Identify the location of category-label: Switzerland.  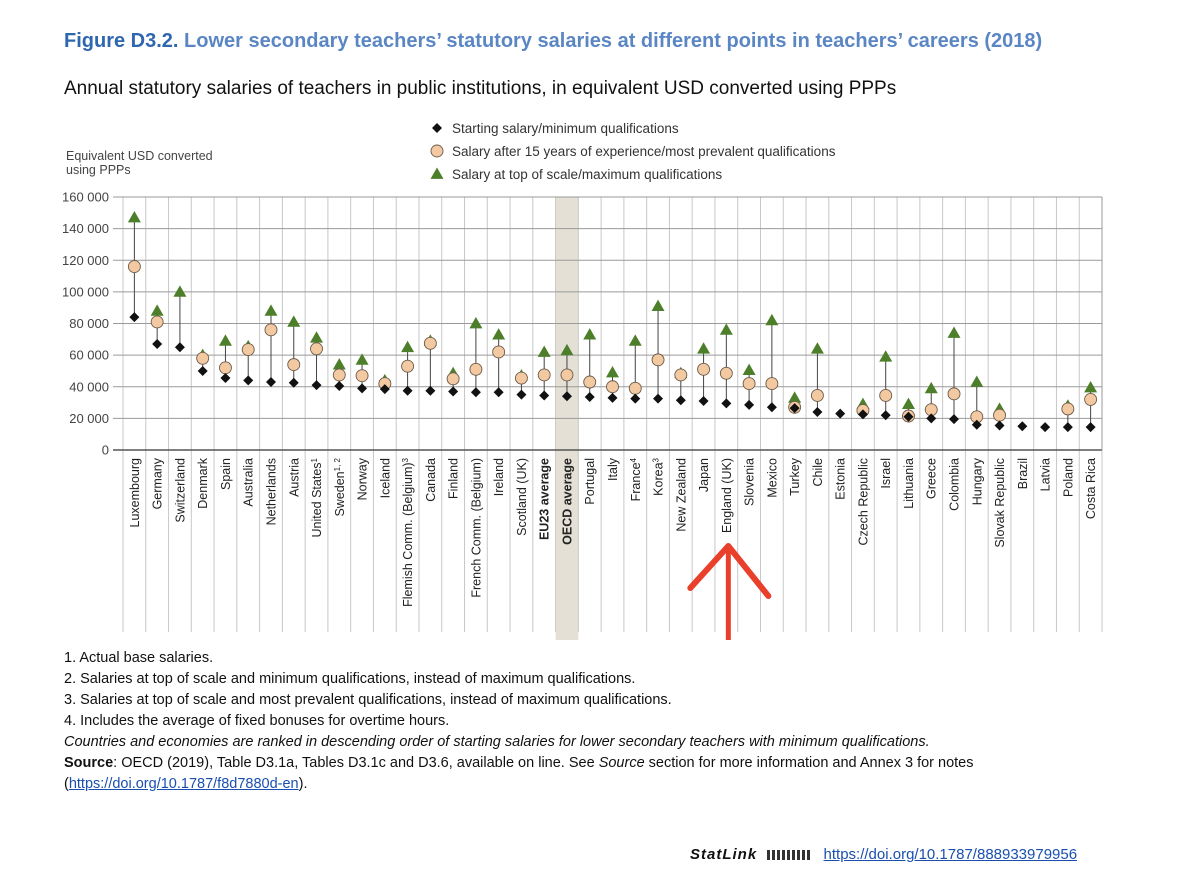
(180, 490).